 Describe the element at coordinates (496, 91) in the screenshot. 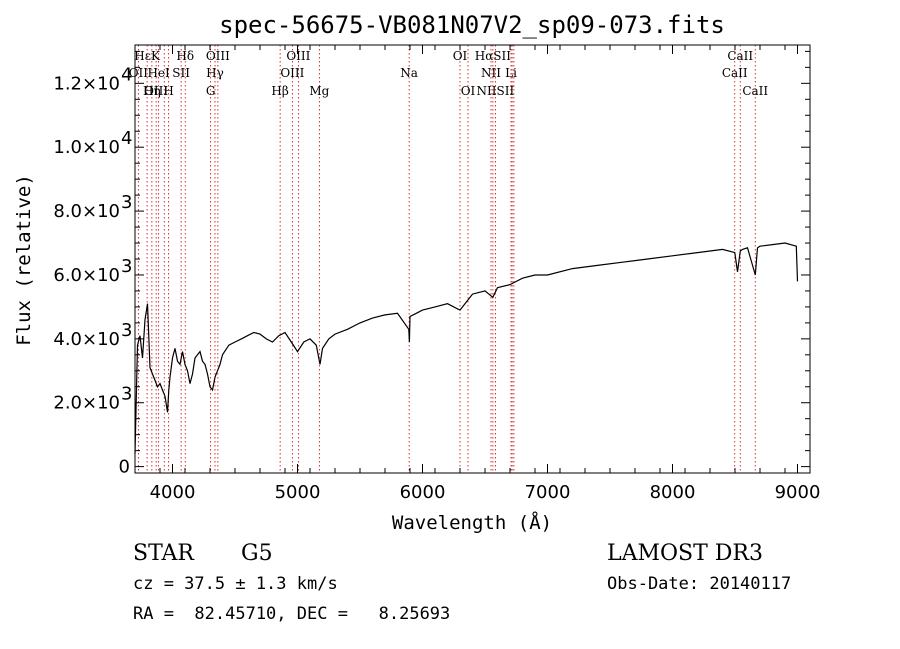

I see `line-label-21: NIISII` at that location.